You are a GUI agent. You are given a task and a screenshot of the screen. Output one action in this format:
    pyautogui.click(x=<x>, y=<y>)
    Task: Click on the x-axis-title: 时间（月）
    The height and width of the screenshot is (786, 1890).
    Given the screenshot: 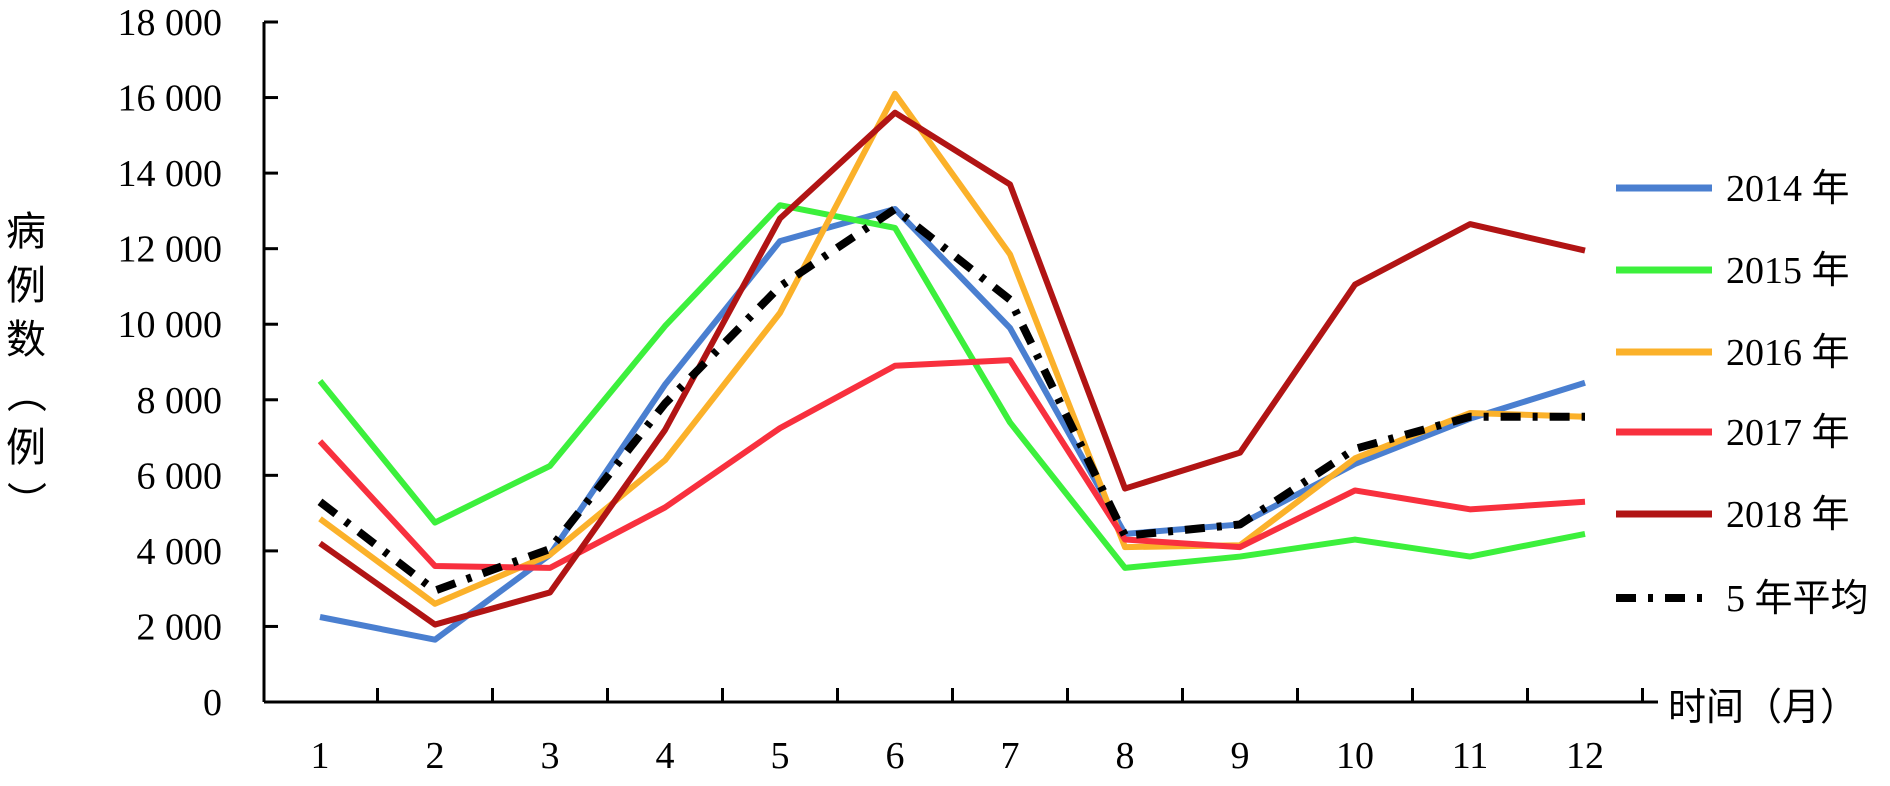 What is the action you would take?
    pyautogui.click(x=1763, y=708)
    